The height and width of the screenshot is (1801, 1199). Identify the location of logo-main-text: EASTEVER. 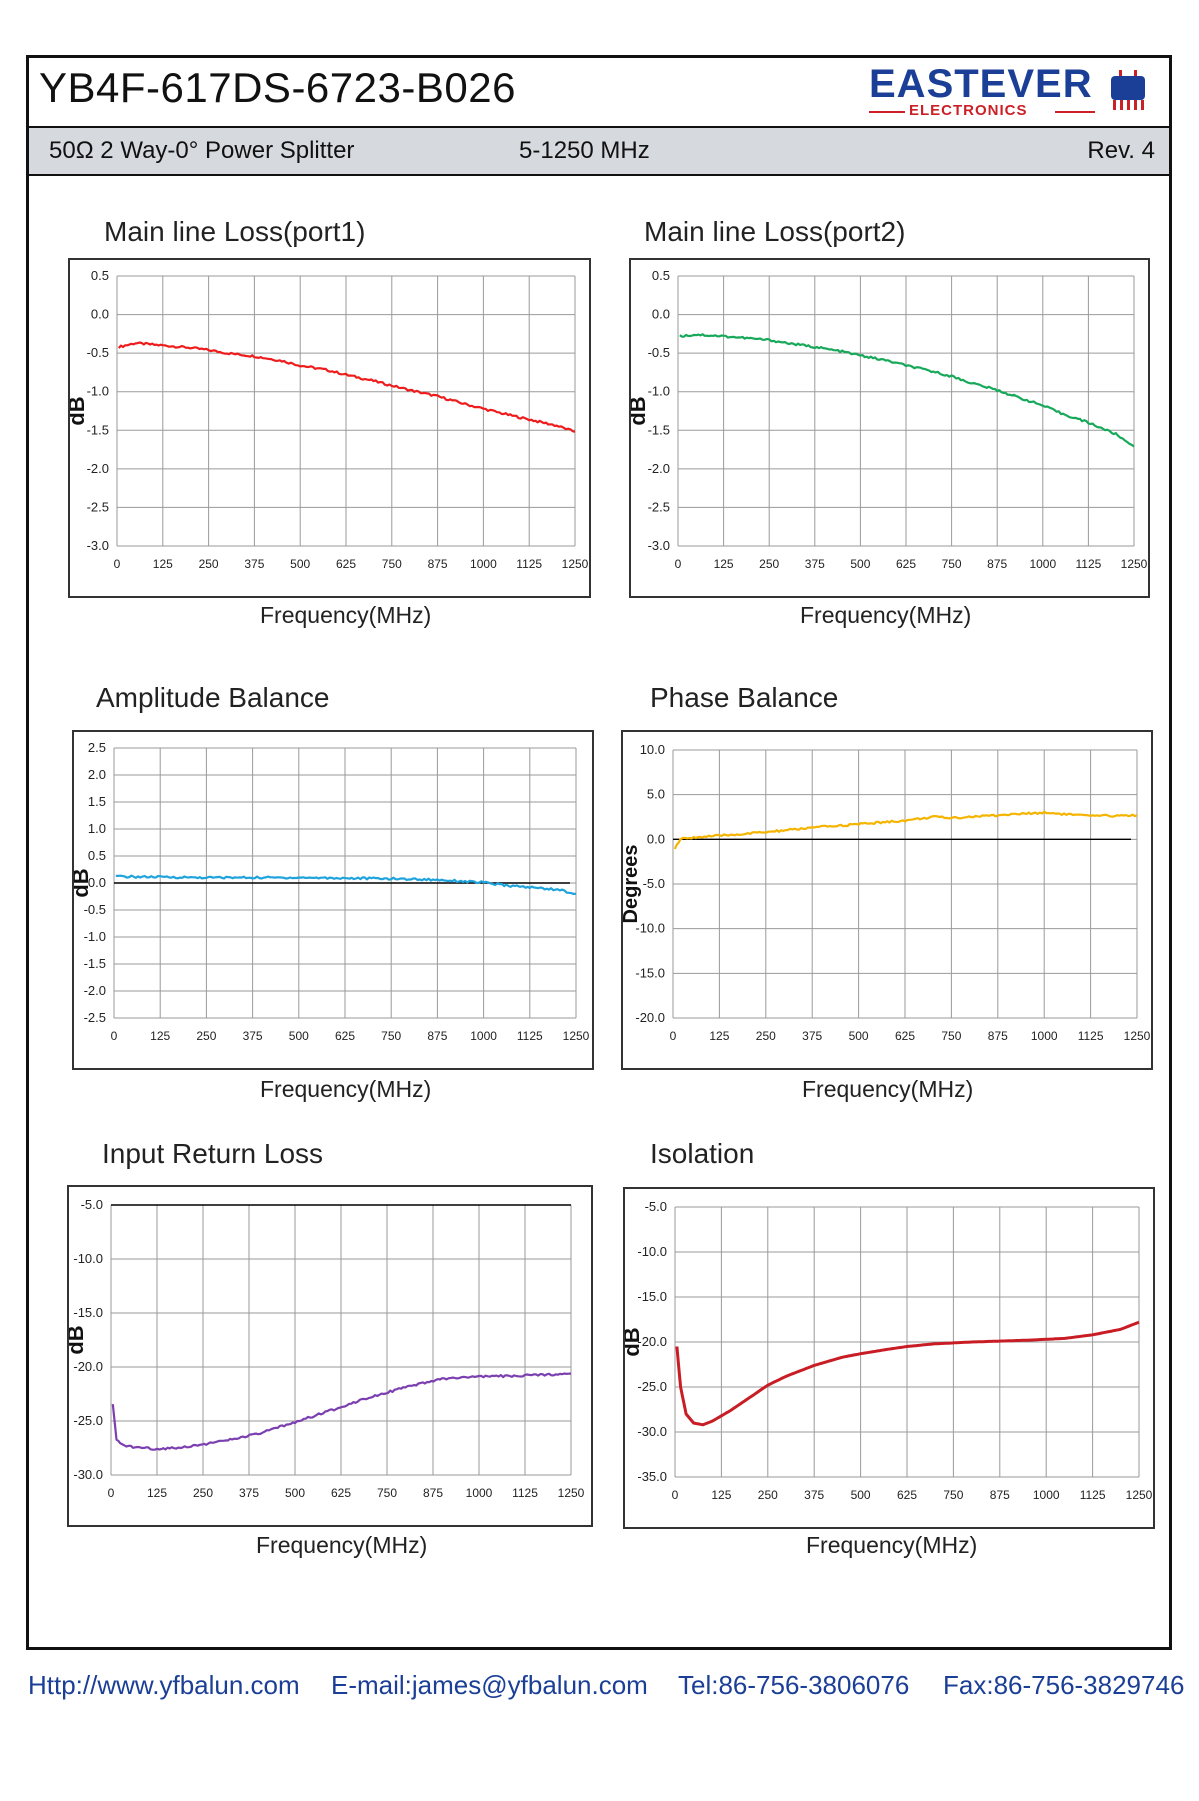
(981, 84).